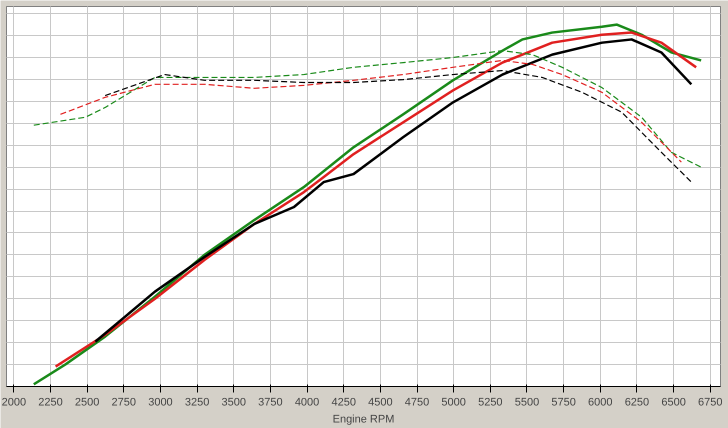 The height and width of the screenshot is (428, 728). Describe the element at coordinates (160, 402) in the screenshot. I see `x-tick-label: 3000` at that location.